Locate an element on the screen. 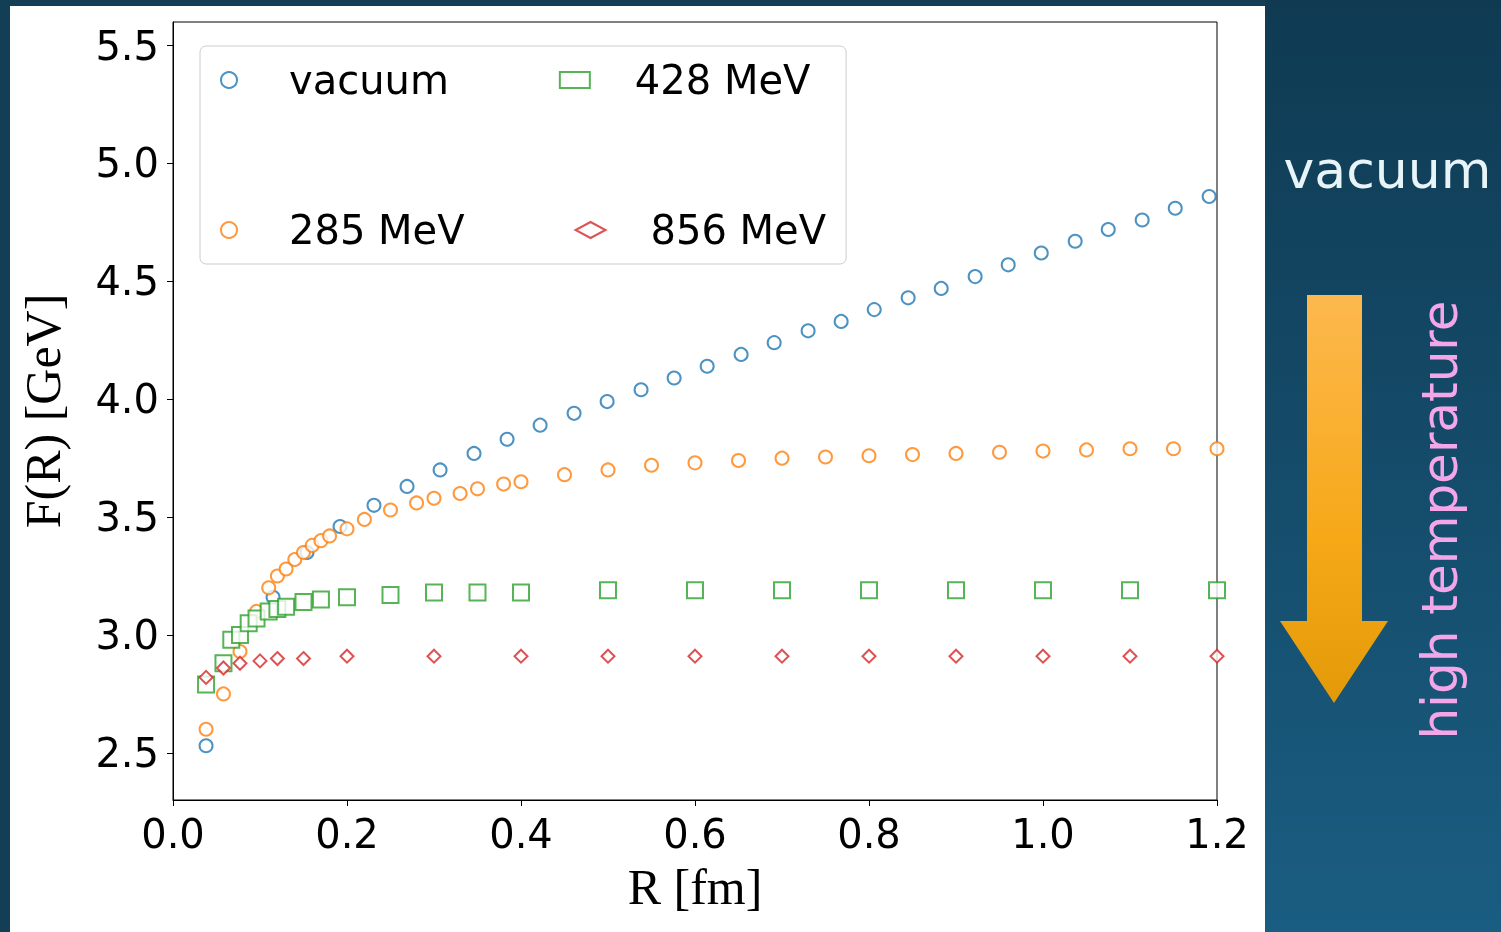  x-tick-label: 0.0 is located at coordinates (173, 834).